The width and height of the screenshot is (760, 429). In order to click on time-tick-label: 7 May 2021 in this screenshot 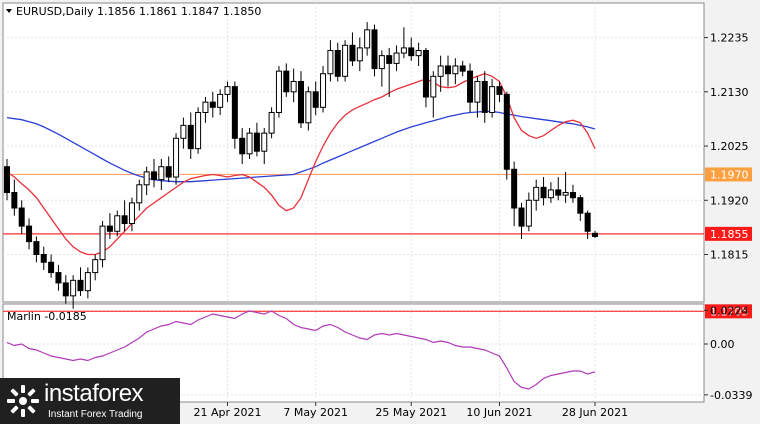, I will do `click(315, 412)`.